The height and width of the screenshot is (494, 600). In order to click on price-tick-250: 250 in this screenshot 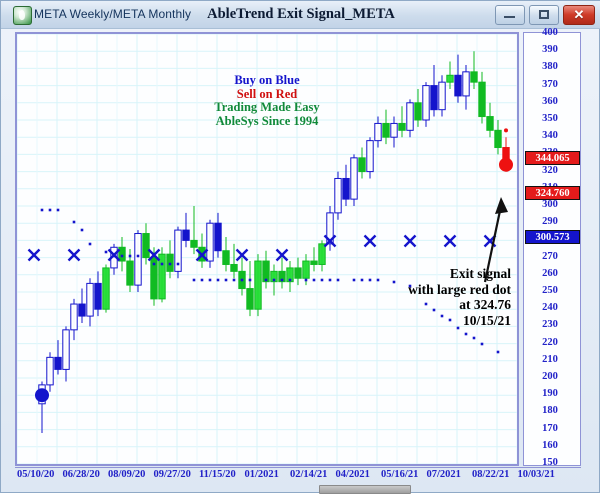, I will do `click(550, 290)`.